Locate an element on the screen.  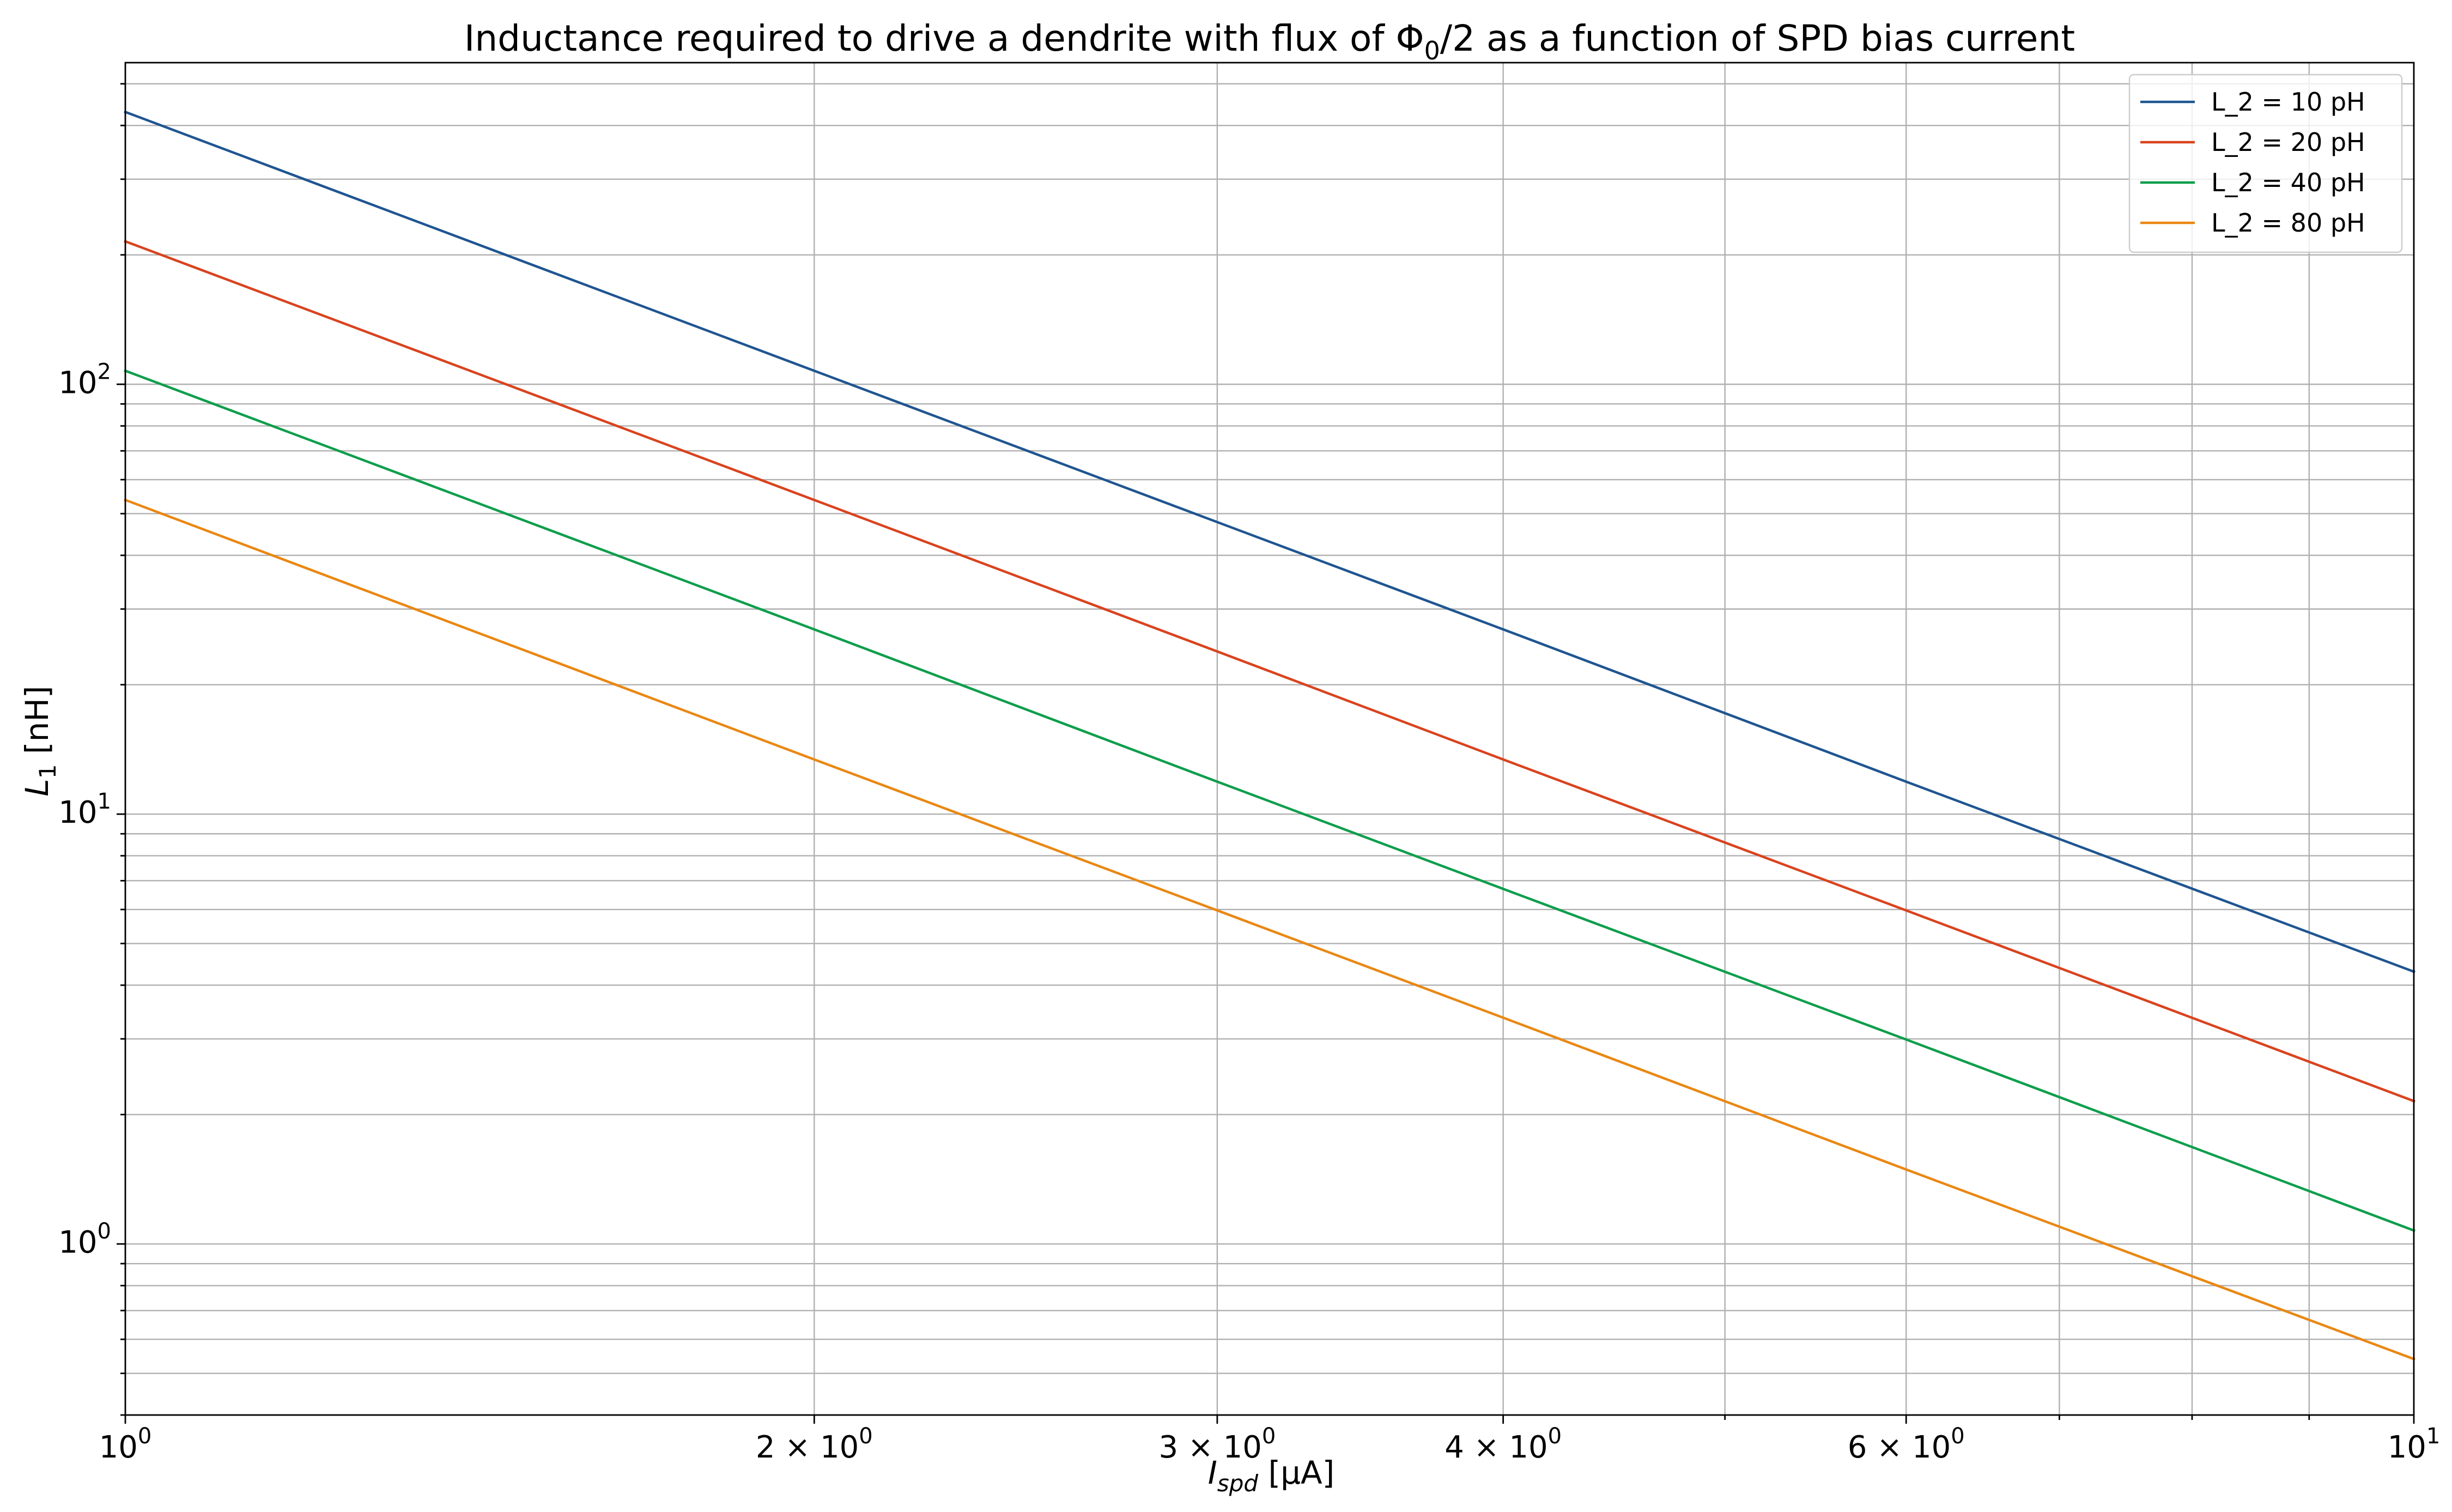
x-tick-label: 4 × 100 is located at coordinates (1503, 1444).